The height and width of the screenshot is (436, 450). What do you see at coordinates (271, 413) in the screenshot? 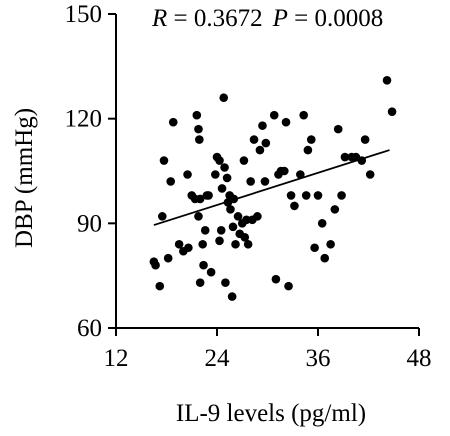
I see `x-axis-label: IL-9 levels (pg/ml)` at bounding box center [271, 413].